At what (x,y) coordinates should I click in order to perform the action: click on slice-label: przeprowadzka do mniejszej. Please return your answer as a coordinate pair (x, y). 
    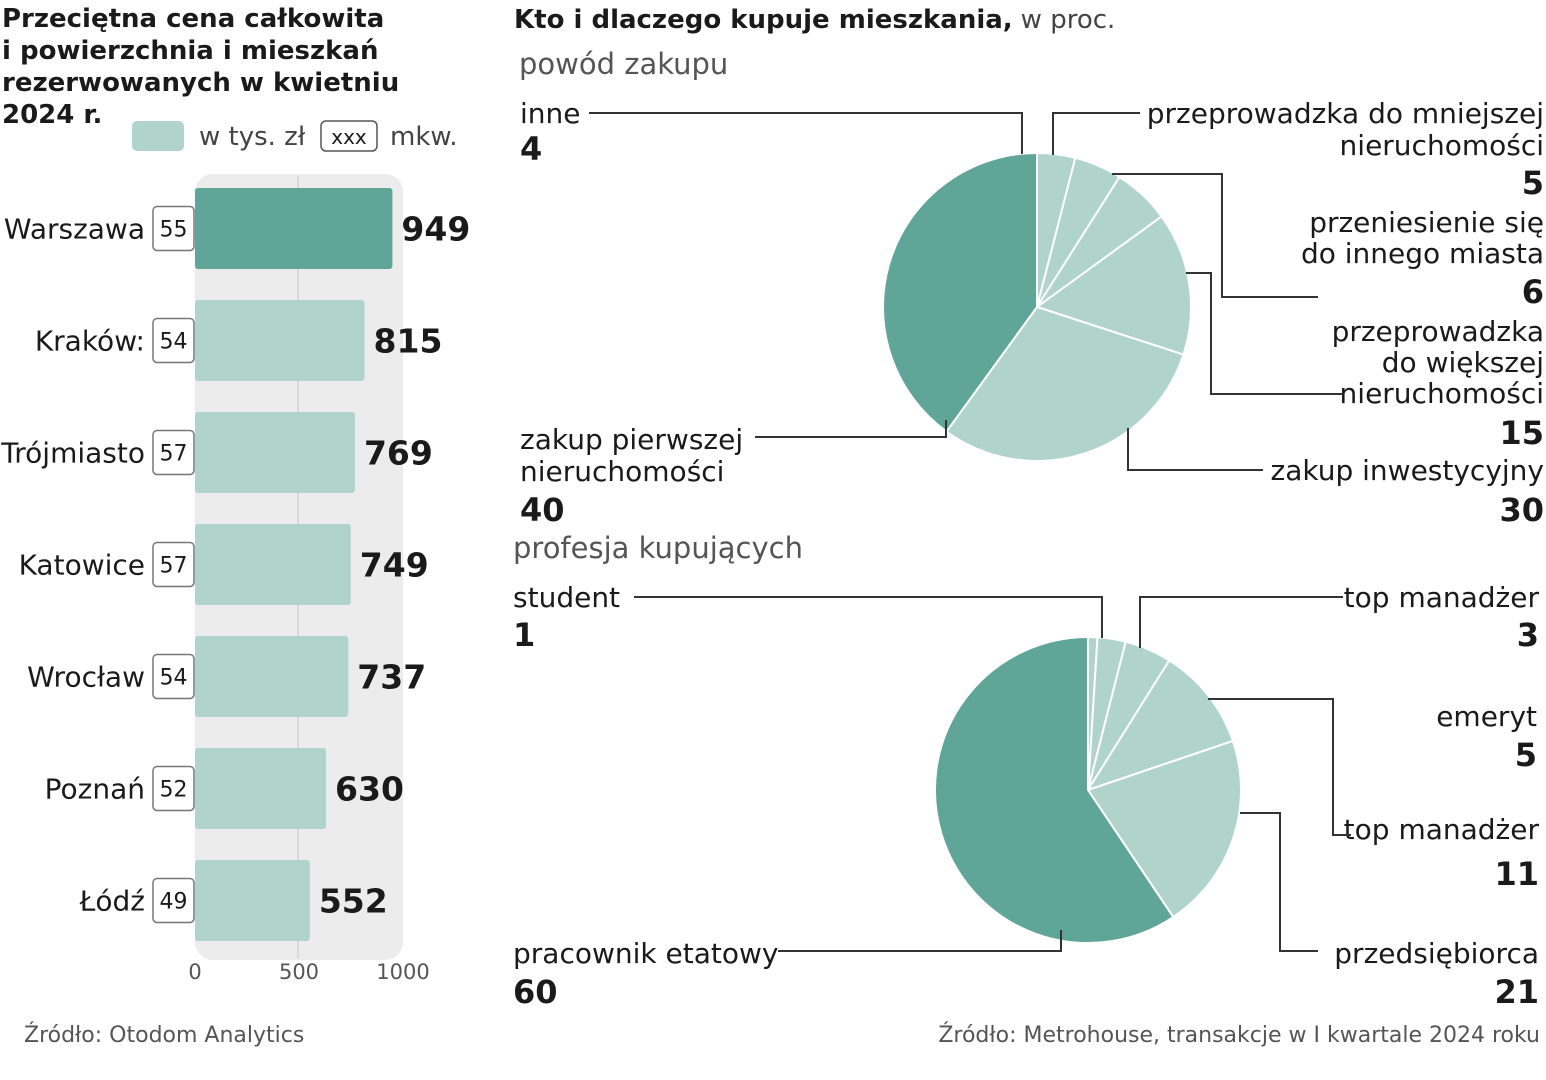
    Looking at the image, I should click on (1345, 113).